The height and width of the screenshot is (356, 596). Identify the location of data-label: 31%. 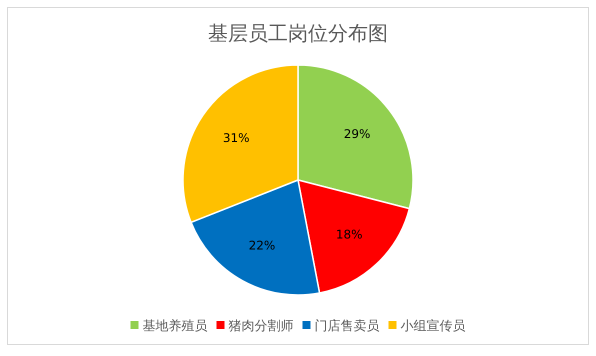
(236, 137).